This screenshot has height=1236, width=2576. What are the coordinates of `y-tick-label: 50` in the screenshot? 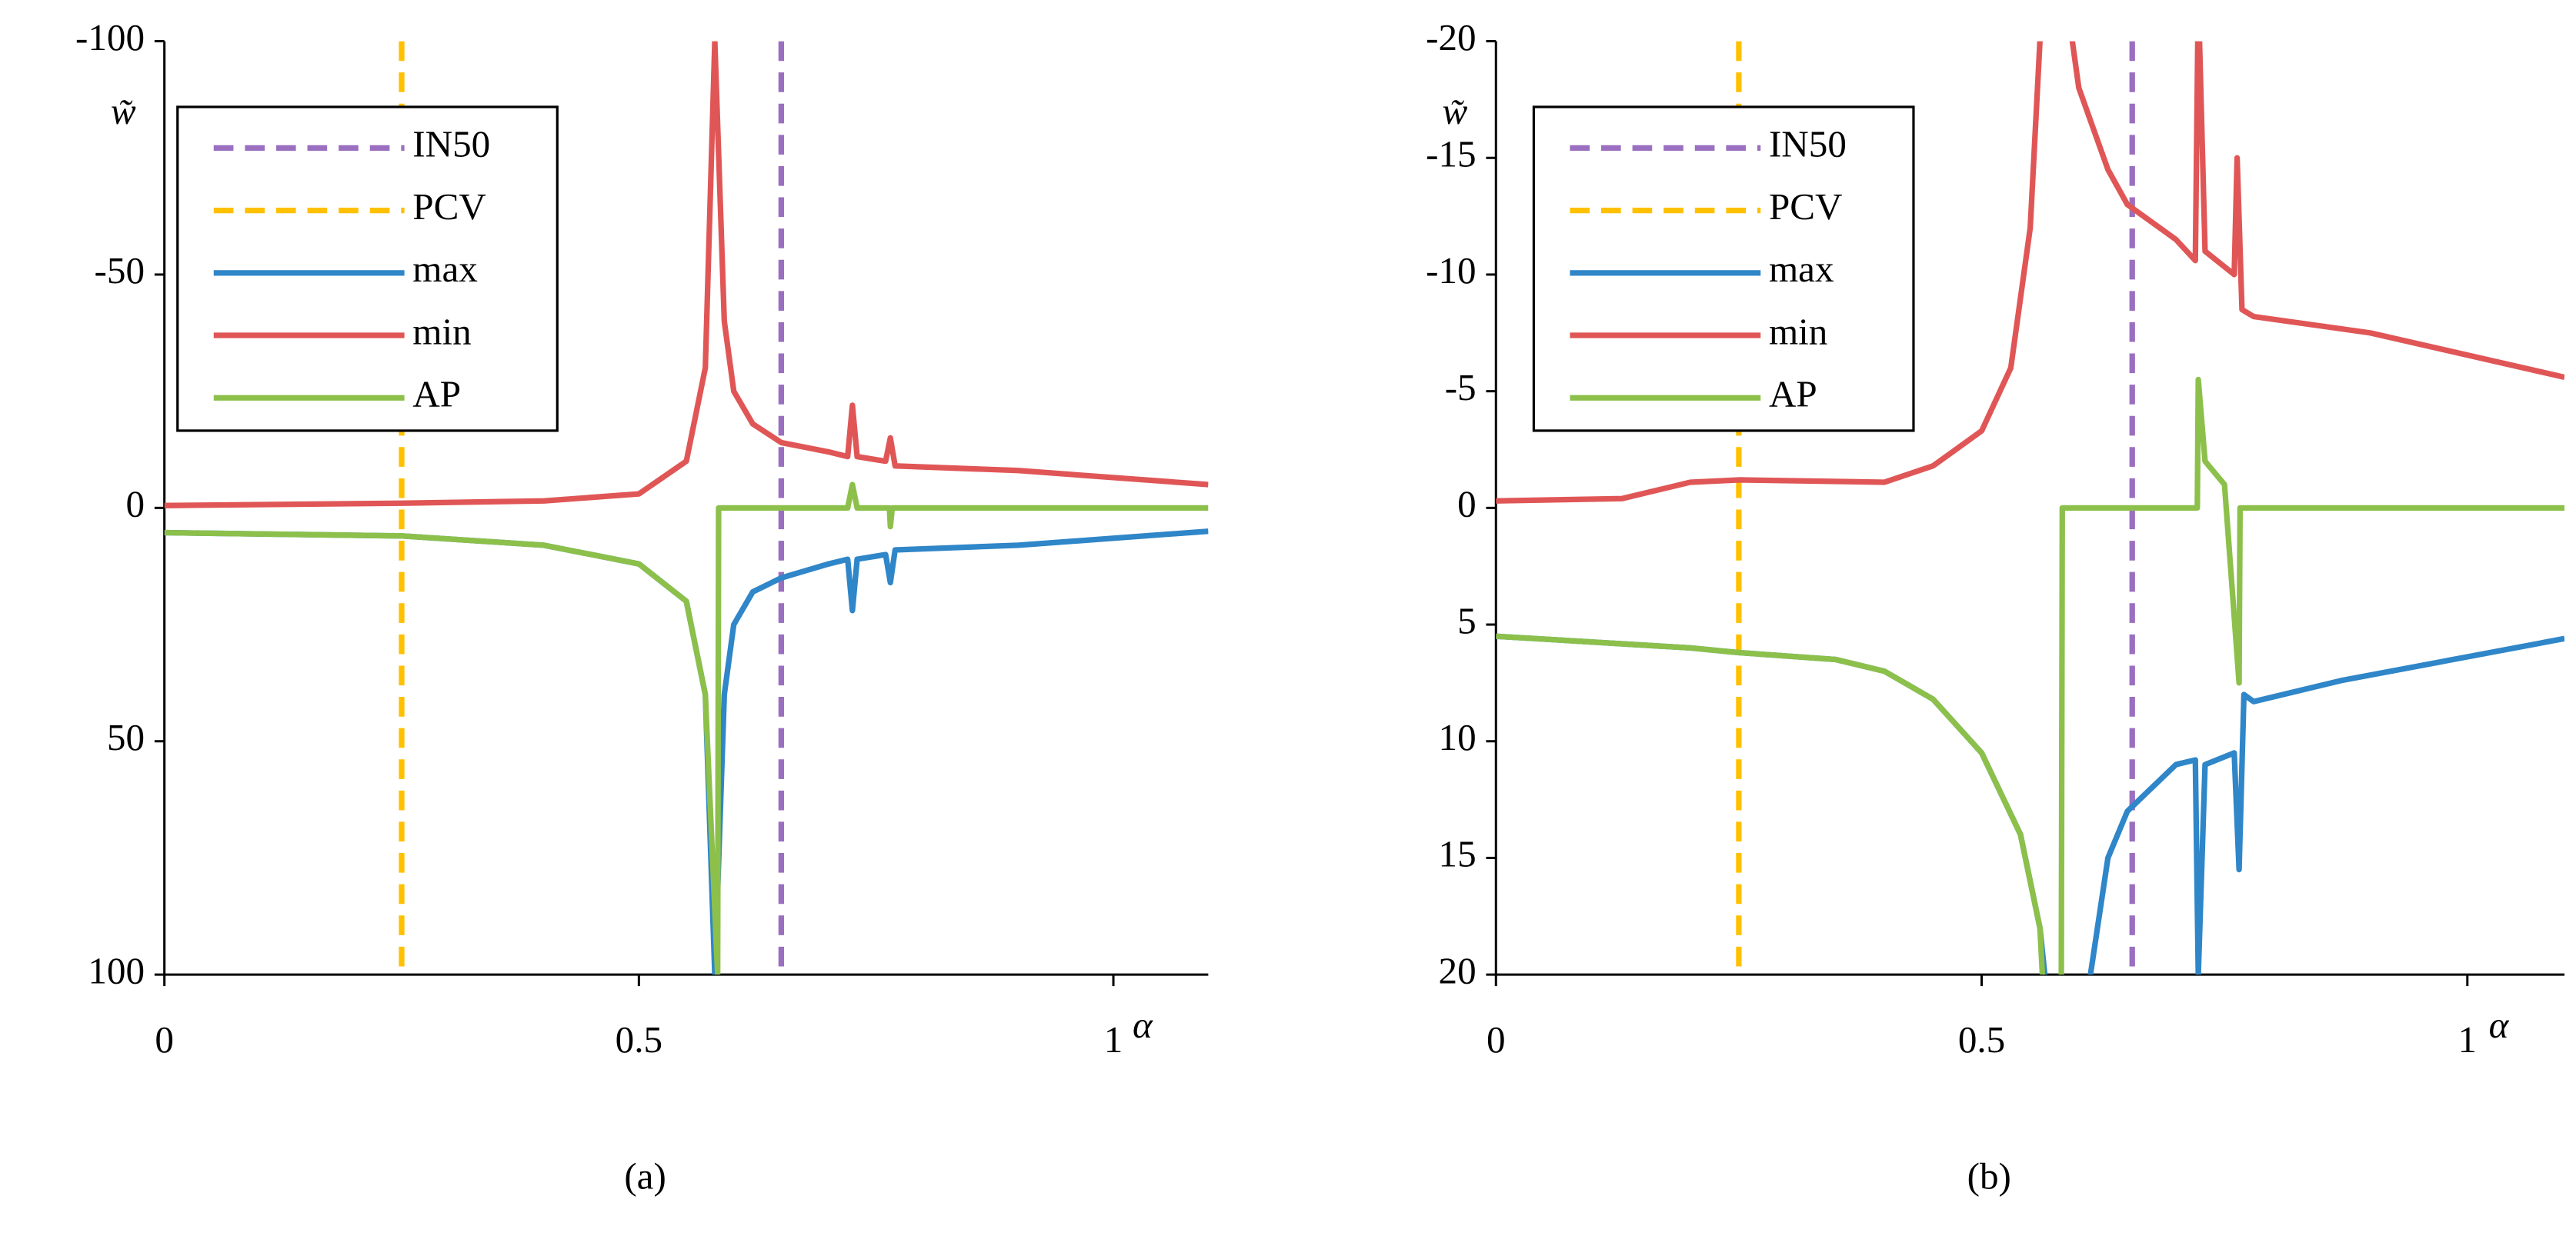 It's located at (126, 737).